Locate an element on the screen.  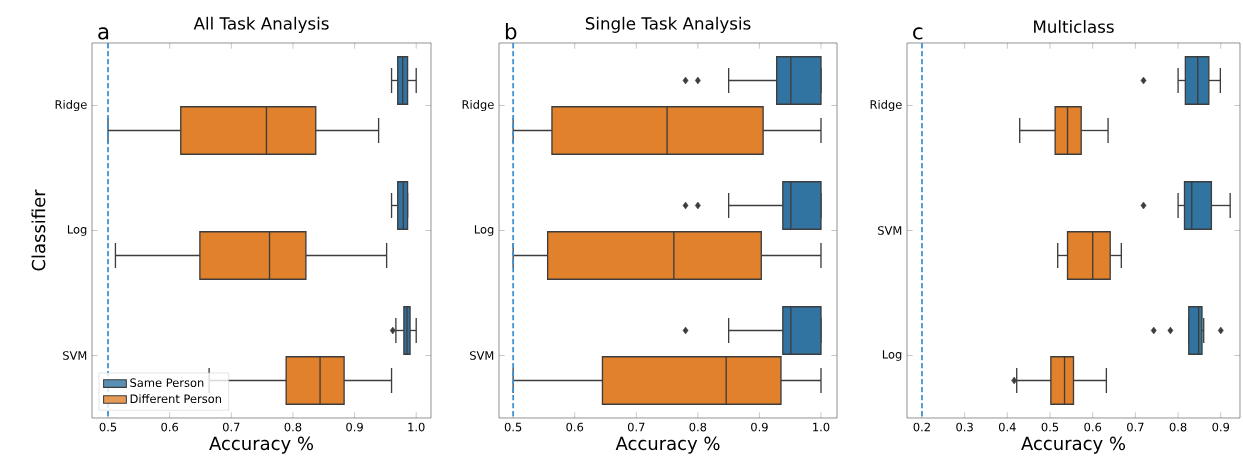
x-tick-label: 0.2 is located at coordinates (921, 427).